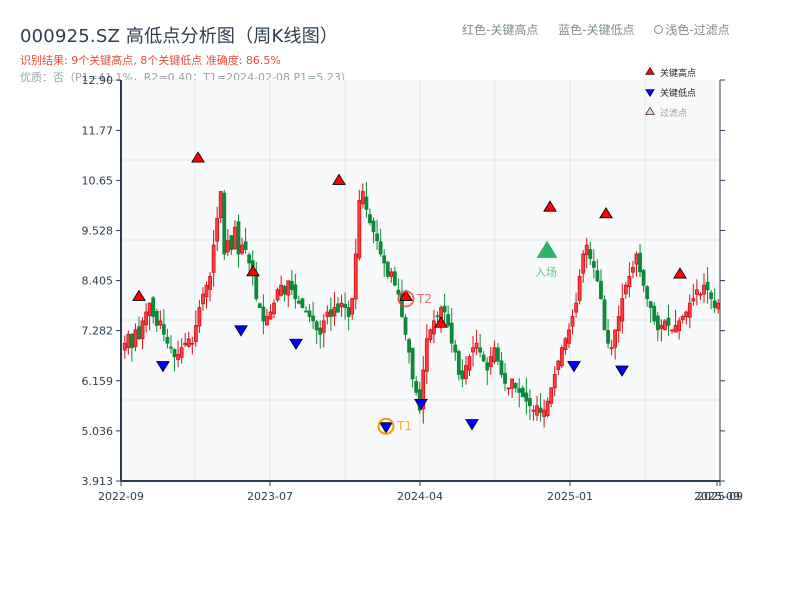 The image size is (800, 600). What do you see at coordinates (98, 481) in the screenshot?
I see `y-tick-label: 3.913` at bounding box center [98, 481].